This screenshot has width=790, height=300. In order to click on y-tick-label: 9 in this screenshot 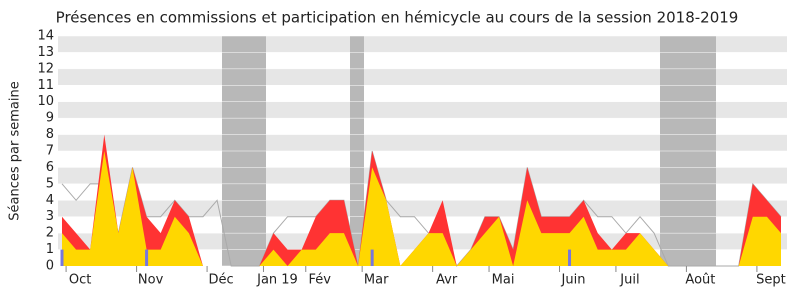, I will do `click(50, 118)`.